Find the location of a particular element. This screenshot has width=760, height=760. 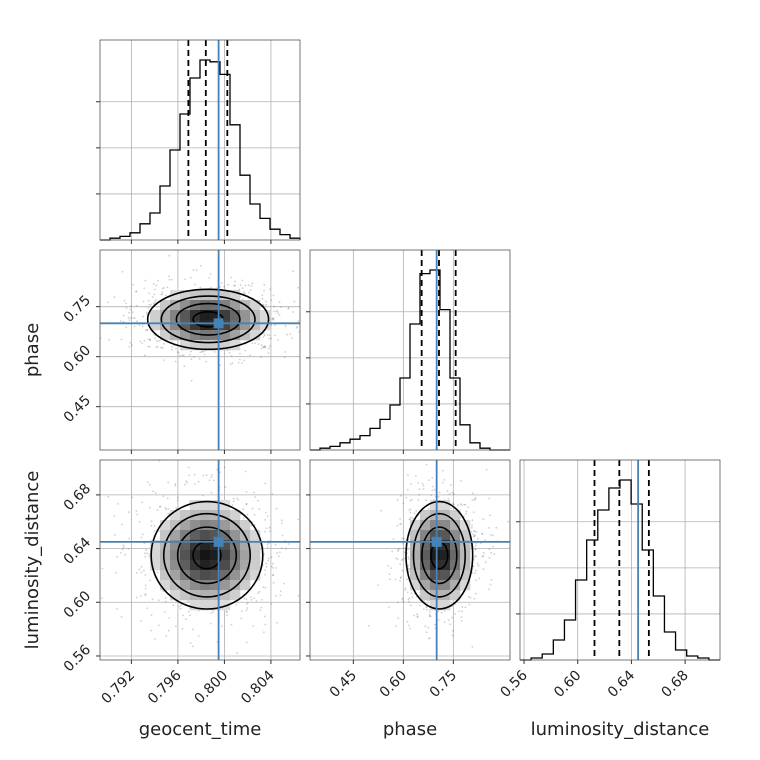

panel-frame is located at coordinates (200, 560).